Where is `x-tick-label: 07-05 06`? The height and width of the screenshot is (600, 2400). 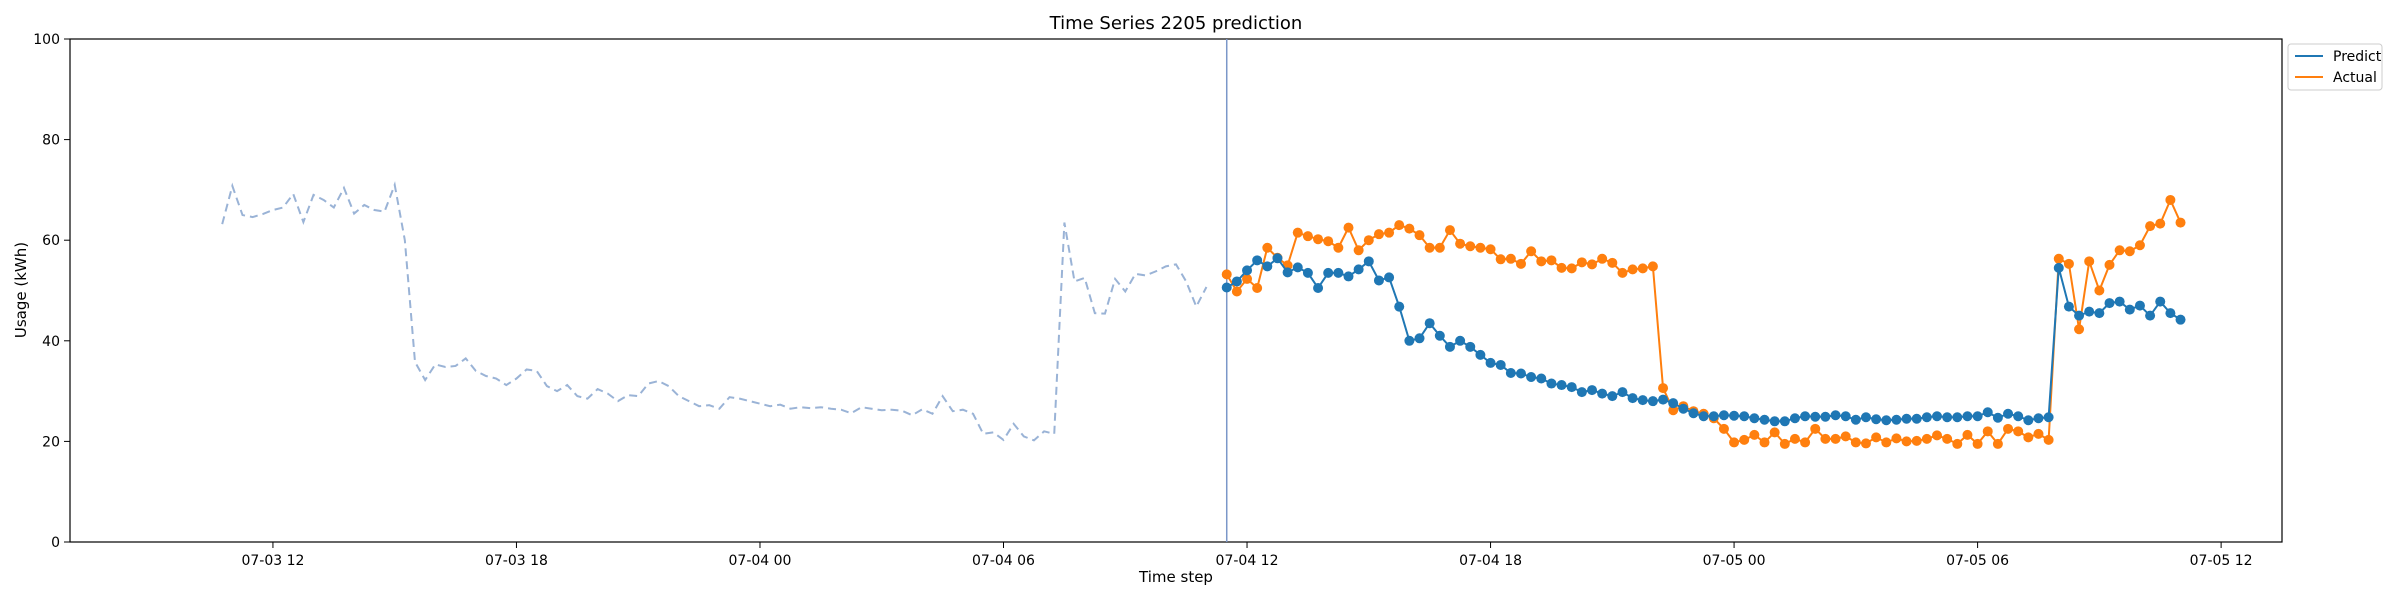 x-tick-label: 07-05 06 is located at coordinates (1977, 561).